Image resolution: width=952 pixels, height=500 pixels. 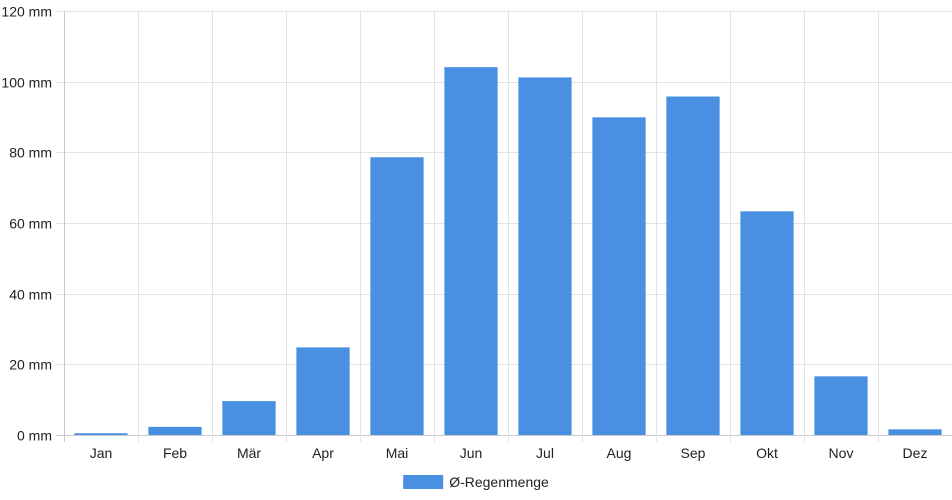 What do you see at coordinates (323, 453) in the screenshot?
I see `x-tick-label: Apr` at bounding box center [323, 453].